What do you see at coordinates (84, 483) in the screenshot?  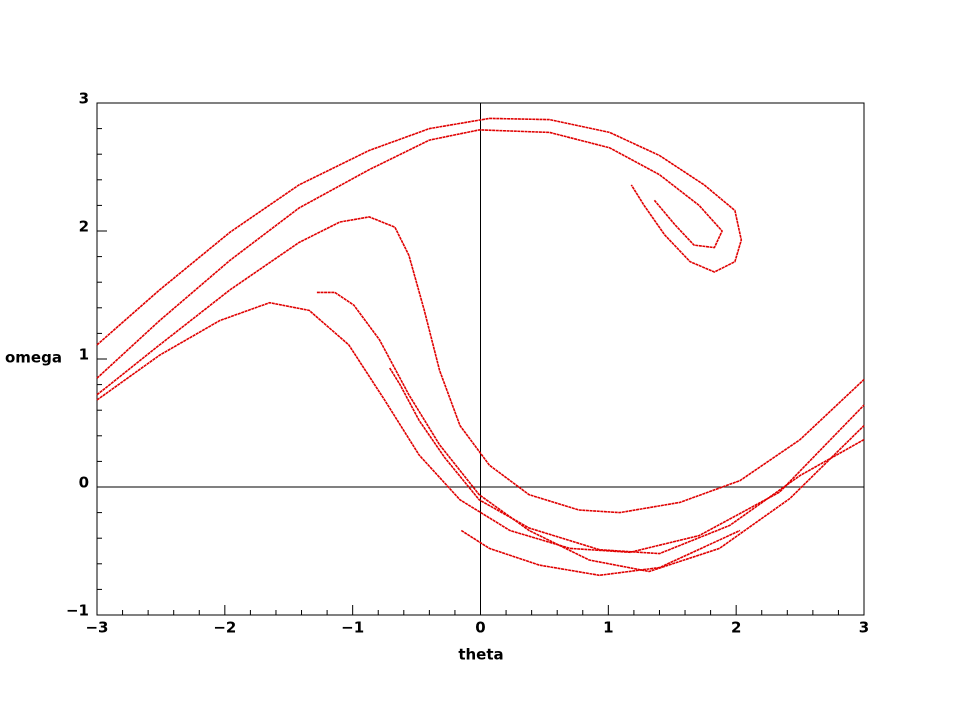 I see `y-tick-label: 0` at bounding box center [84, 483].